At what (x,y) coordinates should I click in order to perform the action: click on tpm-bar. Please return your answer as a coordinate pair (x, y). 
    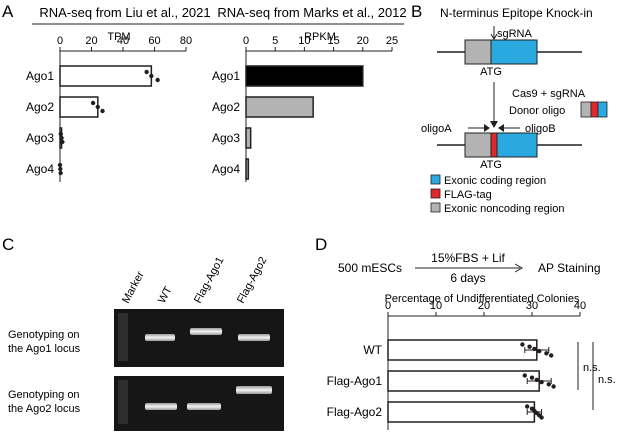
    Looking at the image, I should click on (106, 76).